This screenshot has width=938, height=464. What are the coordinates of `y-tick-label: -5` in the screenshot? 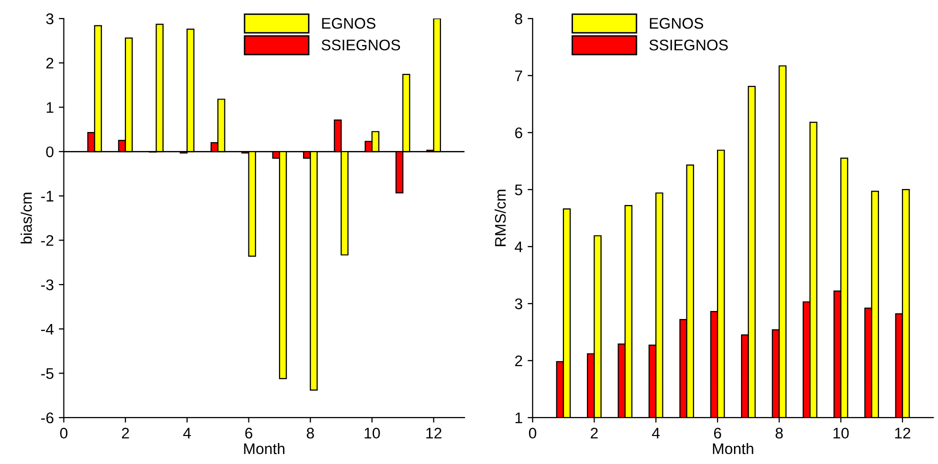 It's located at (47, 373).